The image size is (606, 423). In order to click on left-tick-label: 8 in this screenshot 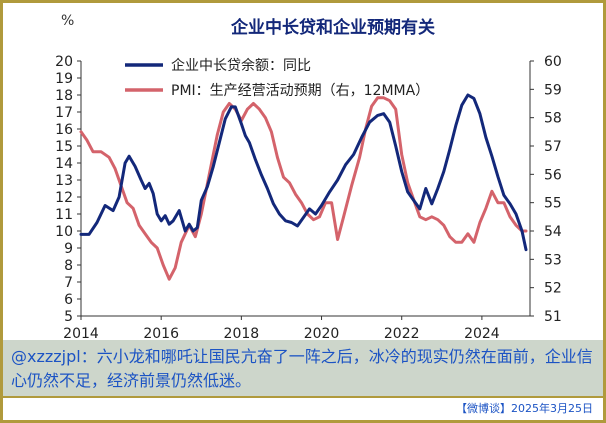, I will do `click(68, 266)`.